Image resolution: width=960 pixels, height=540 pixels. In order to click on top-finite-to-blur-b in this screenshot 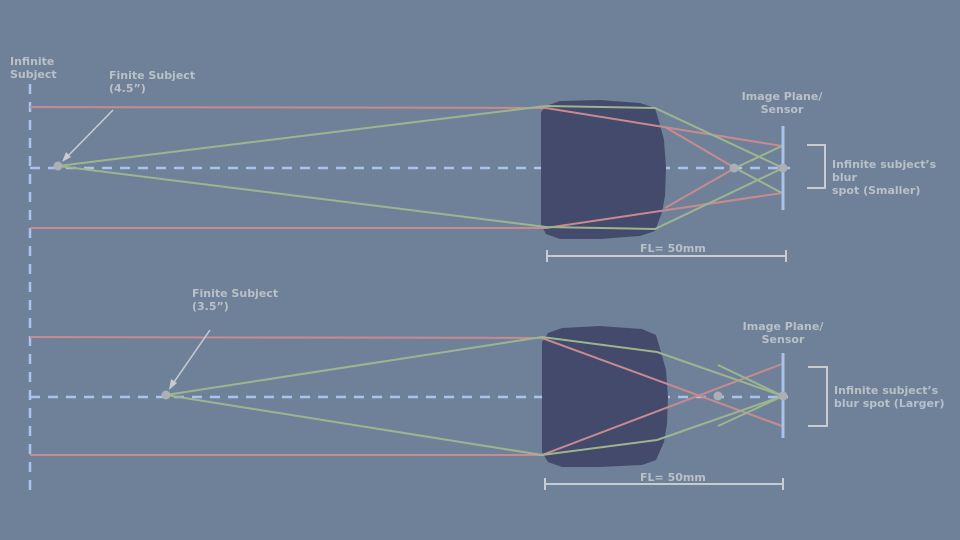, I will do `click(758, 180)`.